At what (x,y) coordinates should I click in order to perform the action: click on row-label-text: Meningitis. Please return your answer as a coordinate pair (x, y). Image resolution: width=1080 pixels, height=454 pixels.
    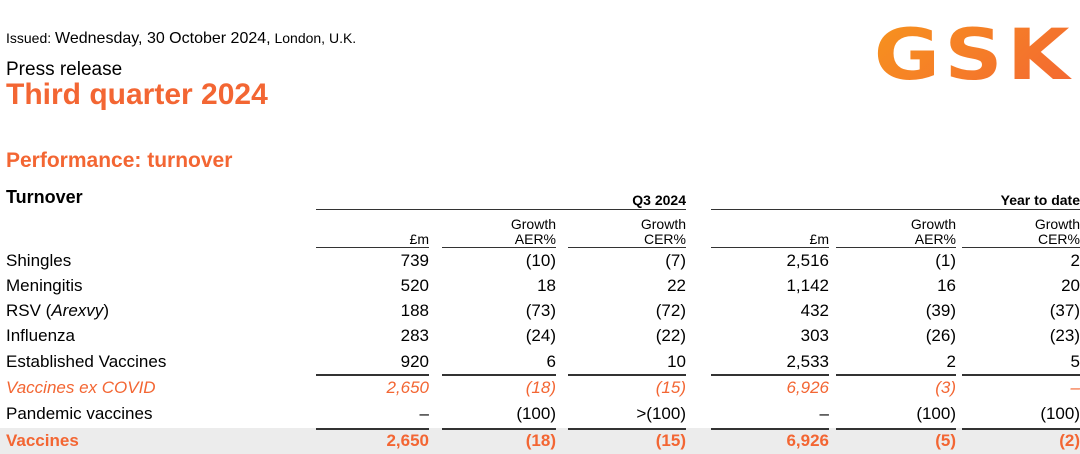
    Looking at the image, I should click on (44, 285).